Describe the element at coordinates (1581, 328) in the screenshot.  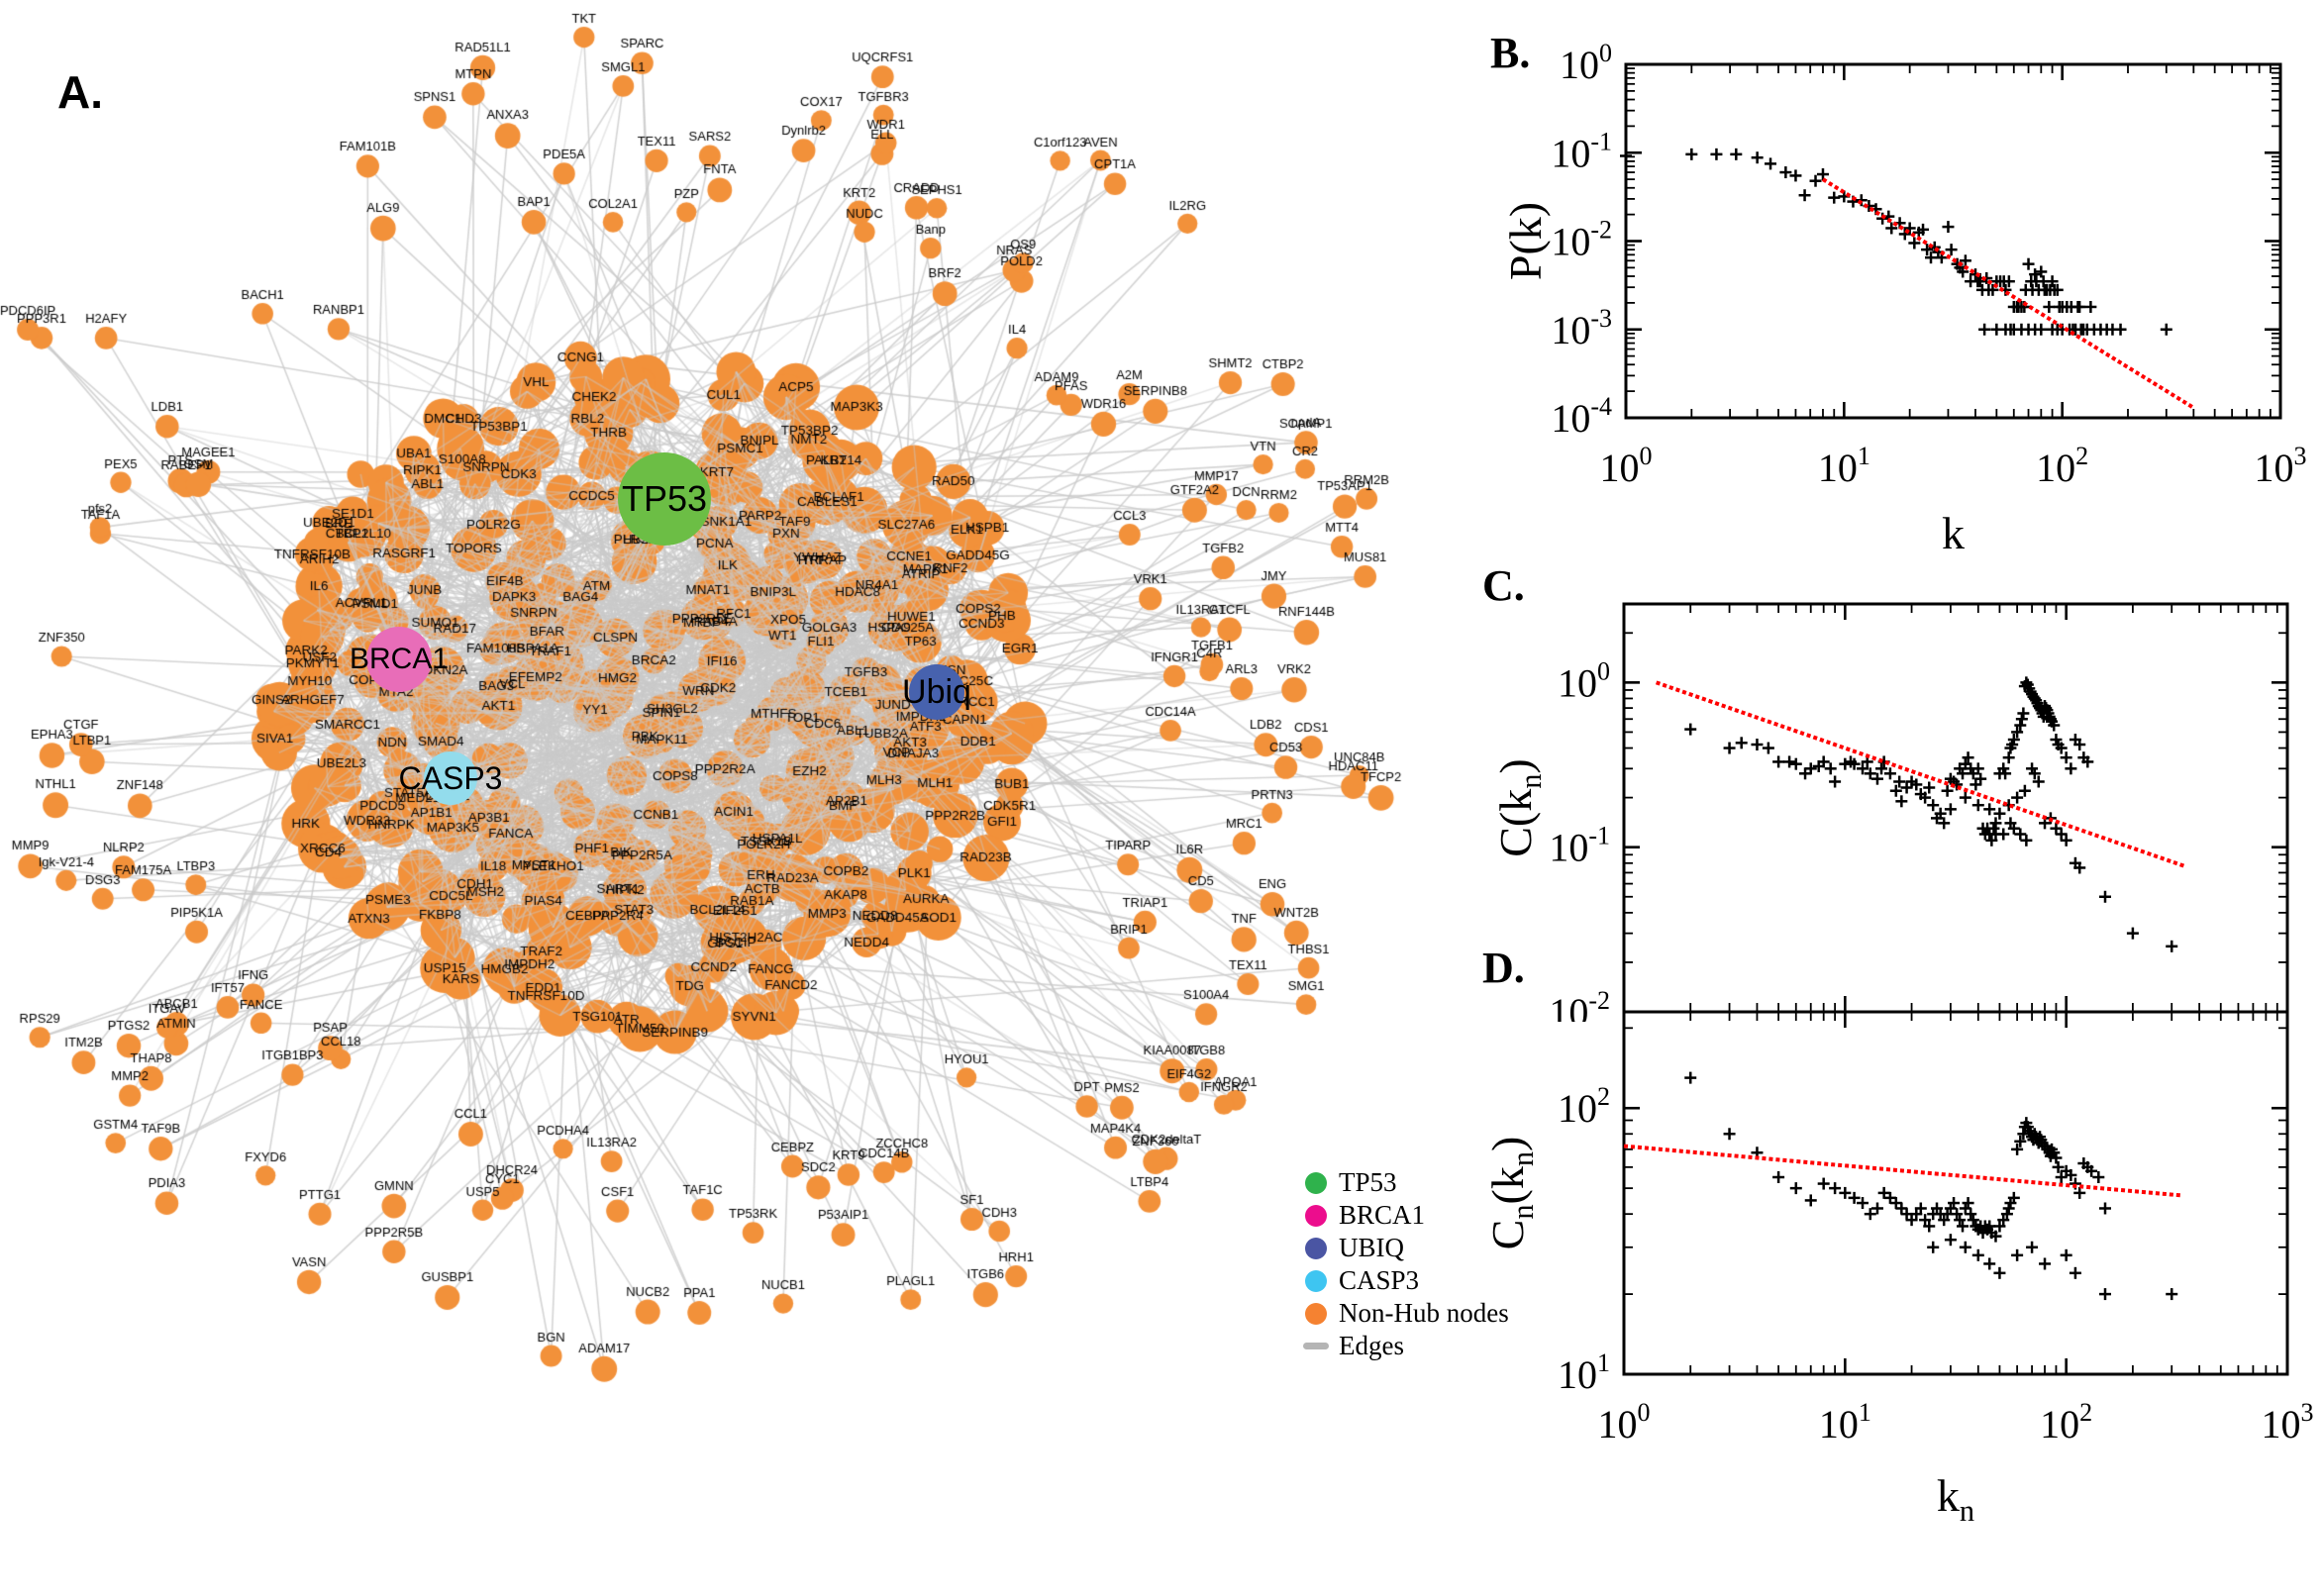
I see `tick-label: 10⁻³` at that location.